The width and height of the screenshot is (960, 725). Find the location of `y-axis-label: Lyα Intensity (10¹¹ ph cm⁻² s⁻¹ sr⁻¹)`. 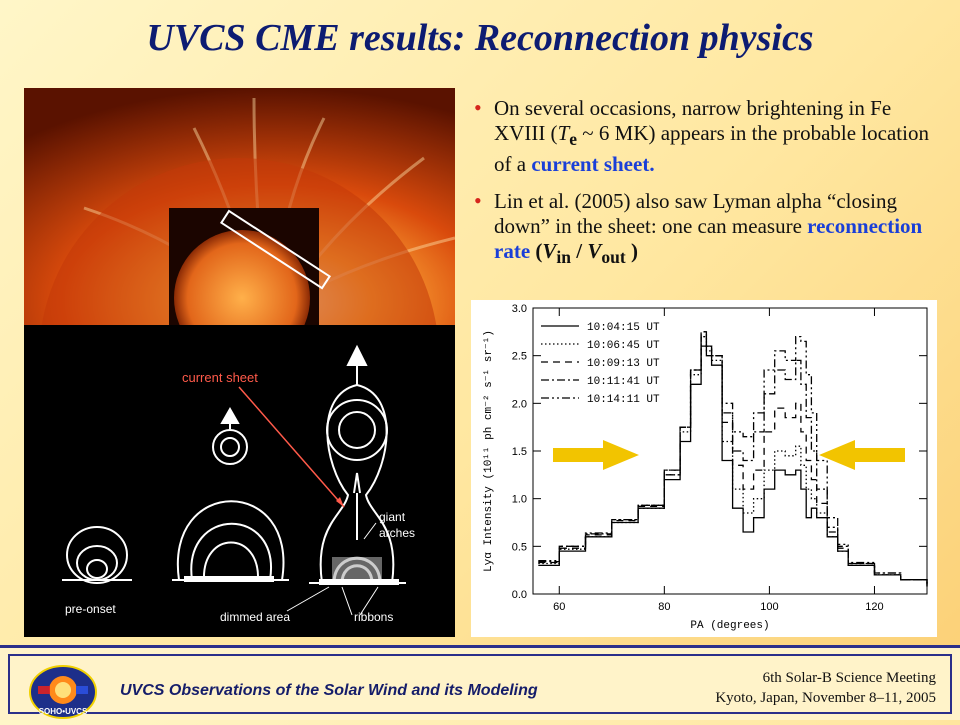

y-axis-label: Lyα Intensity (10¹¹ ph cm⁻² s⁻¹ sr⁻¹) is located at coordinates (489, 451).